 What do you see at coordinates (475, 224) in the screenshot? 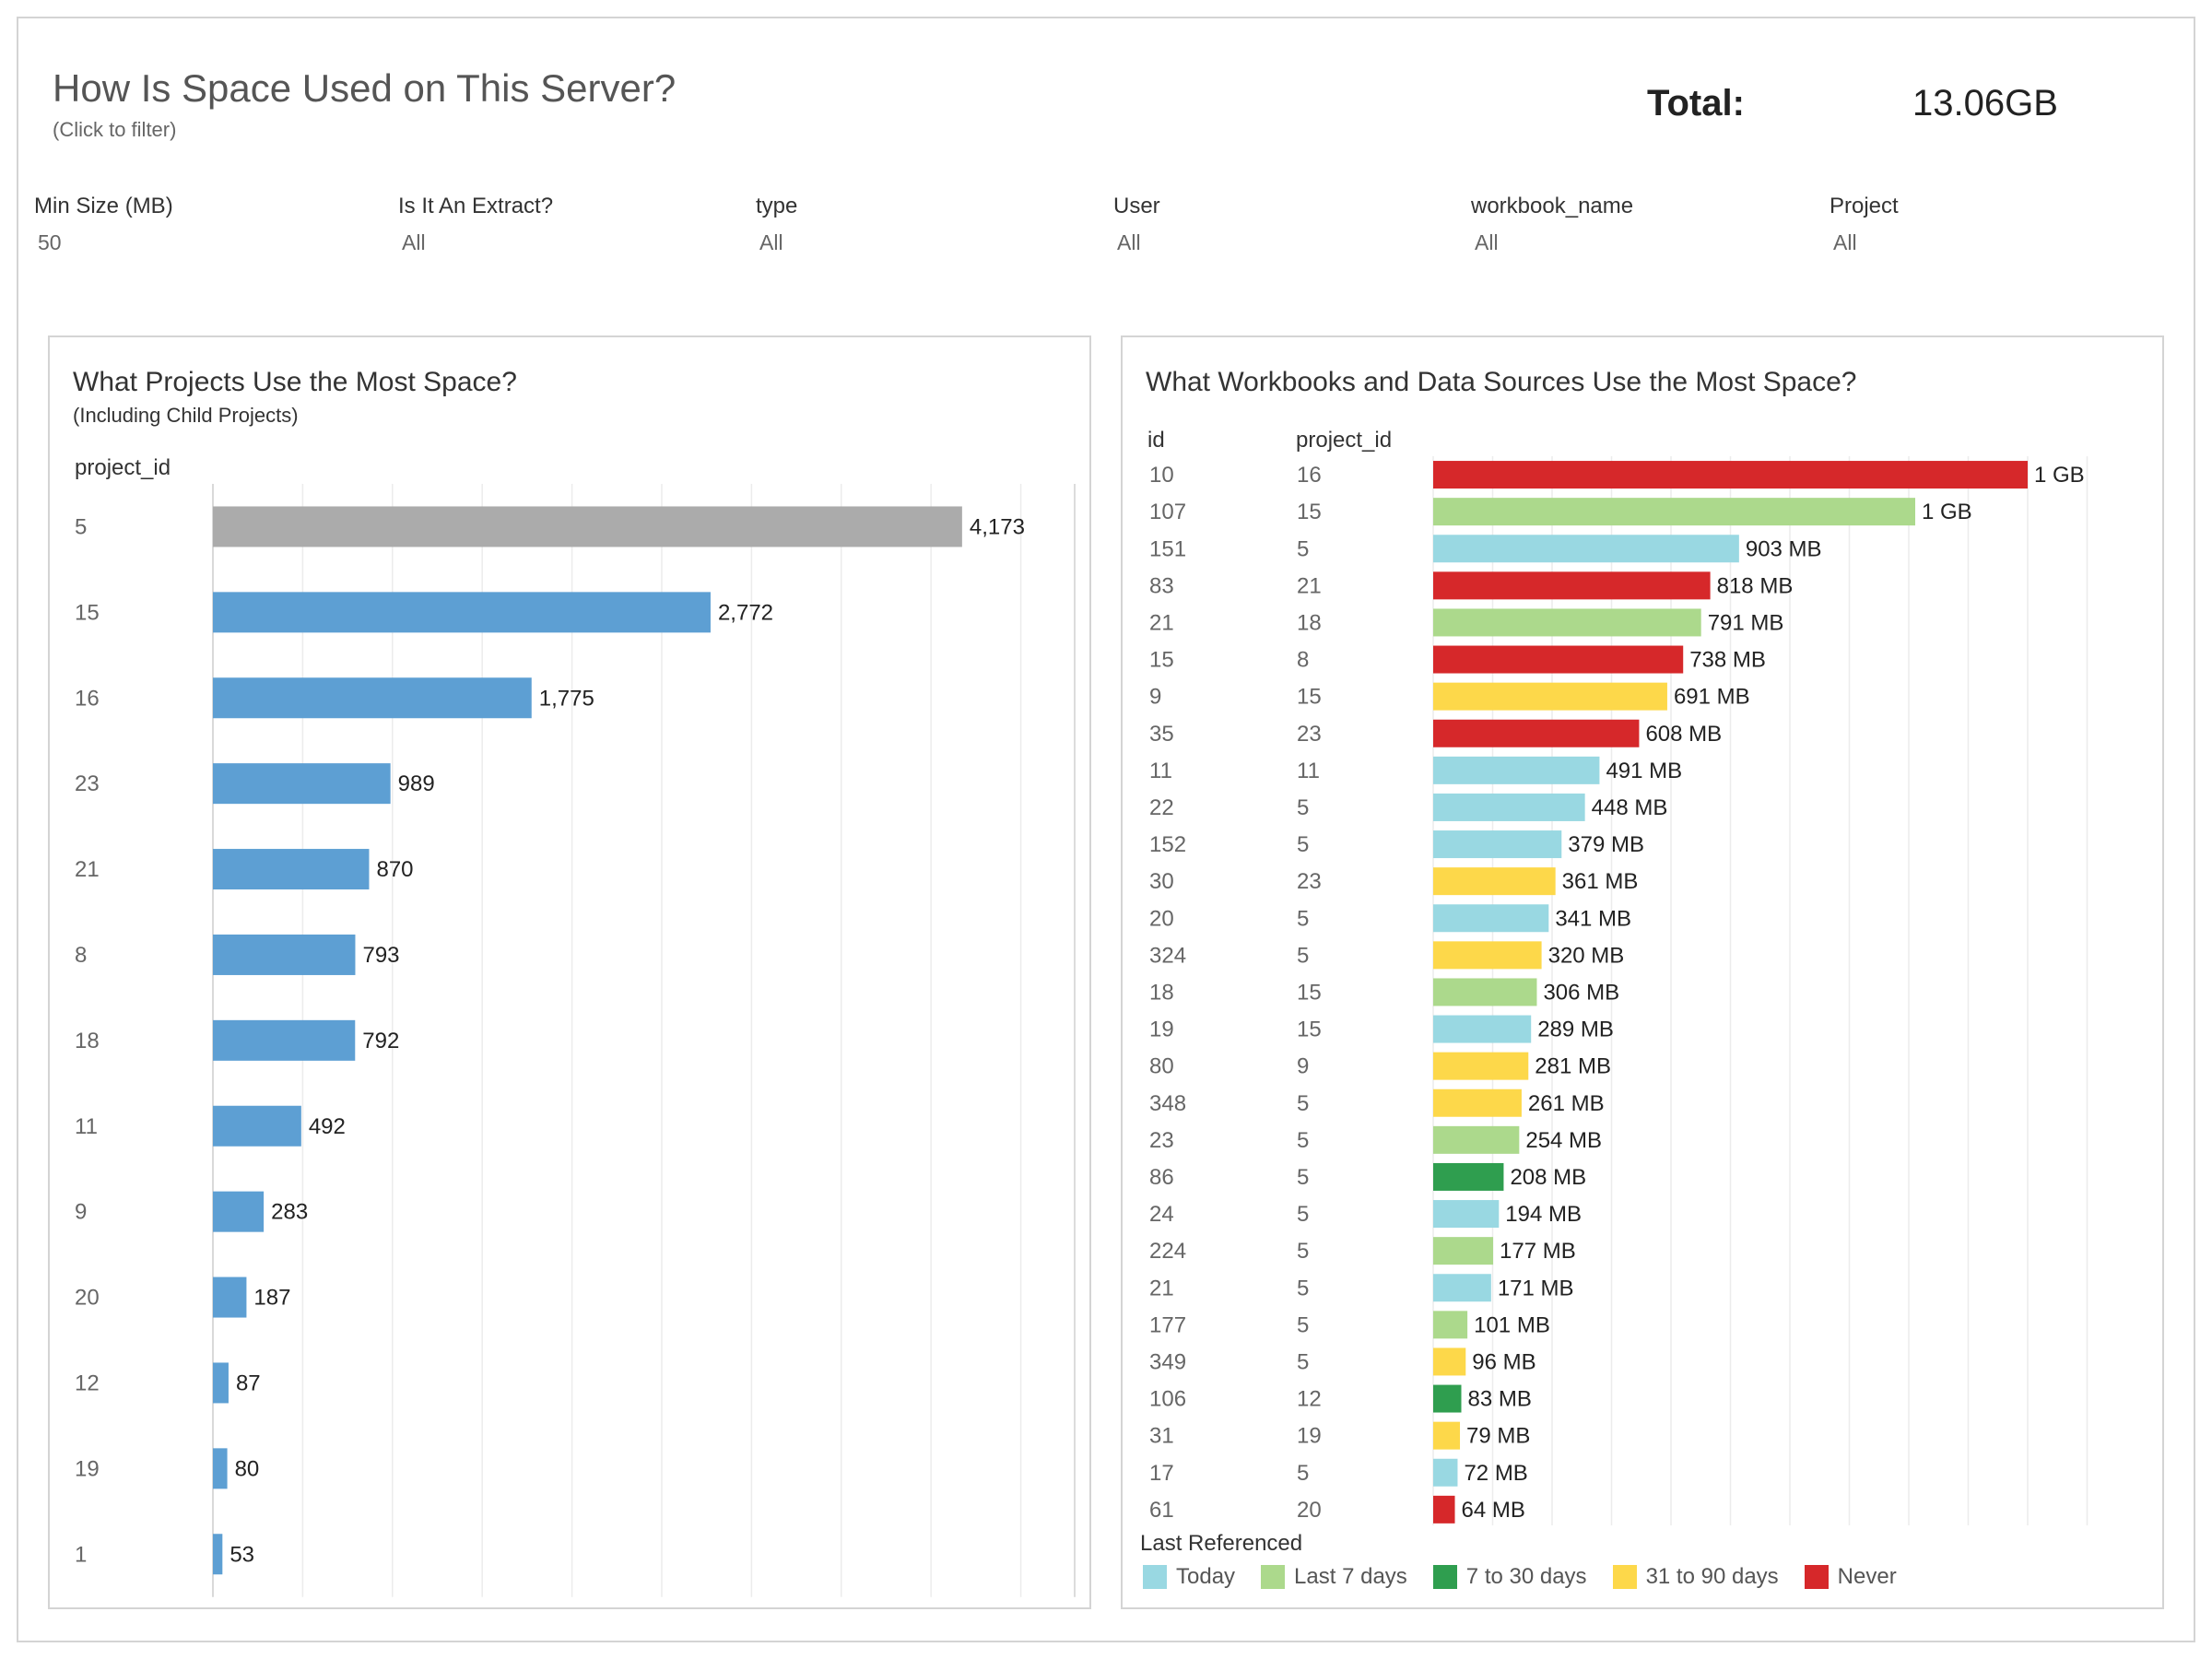
I see `filter-is-extract: Is It An Extract? All` at bounding box center [475, 224].